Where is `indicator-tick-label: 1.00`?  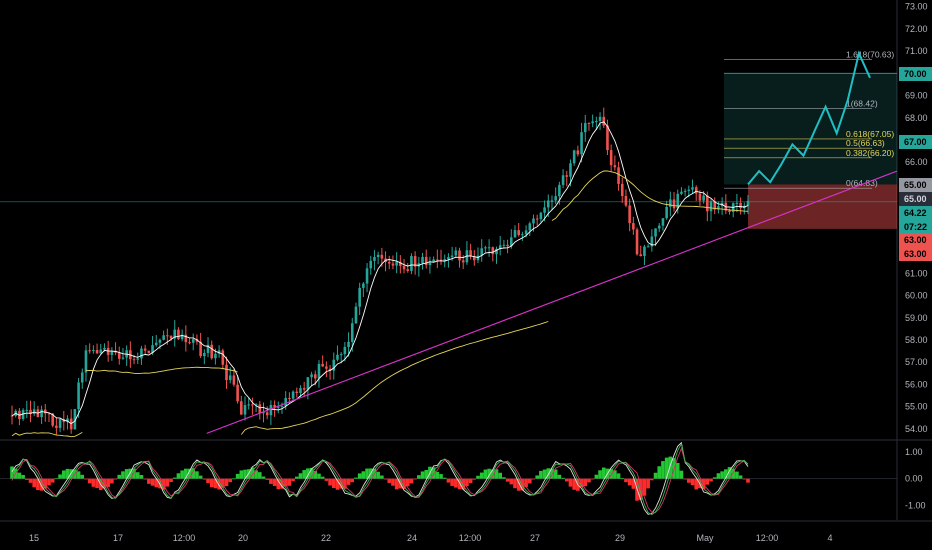
indicator-tick-label: 1.00 is located at coordinates (914, 452).